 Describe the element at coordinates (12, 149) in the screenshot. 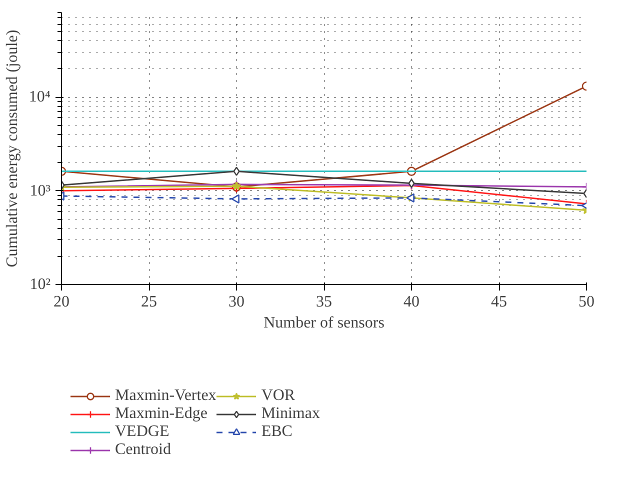

I see `y-axis-title: Cumulative energy consumed (joule)` at that location.